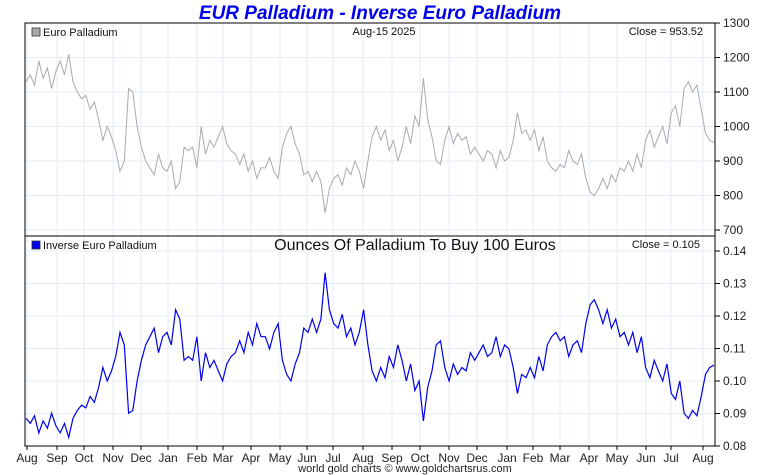 The height and width of the screenshot is (475, 760). What do you see at coordinates (380, 13) in the screenshot?
I see `chart-title: EUR Palladium - Inverse Euro Palladium` at bounding box center [380, 13].